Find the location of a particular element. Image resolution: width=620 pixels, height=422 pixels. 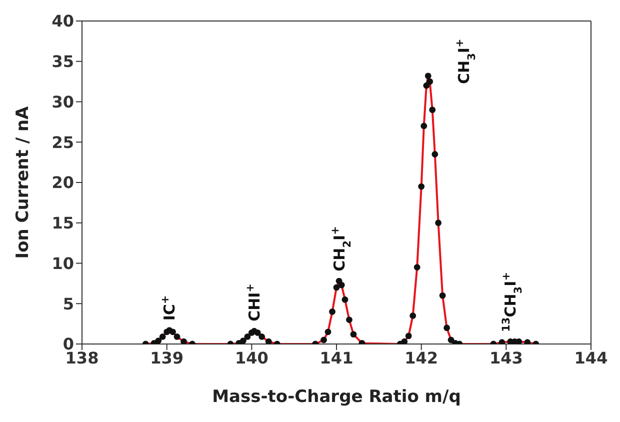

x-tick-label: 144 is located at coordinates (591, 358).